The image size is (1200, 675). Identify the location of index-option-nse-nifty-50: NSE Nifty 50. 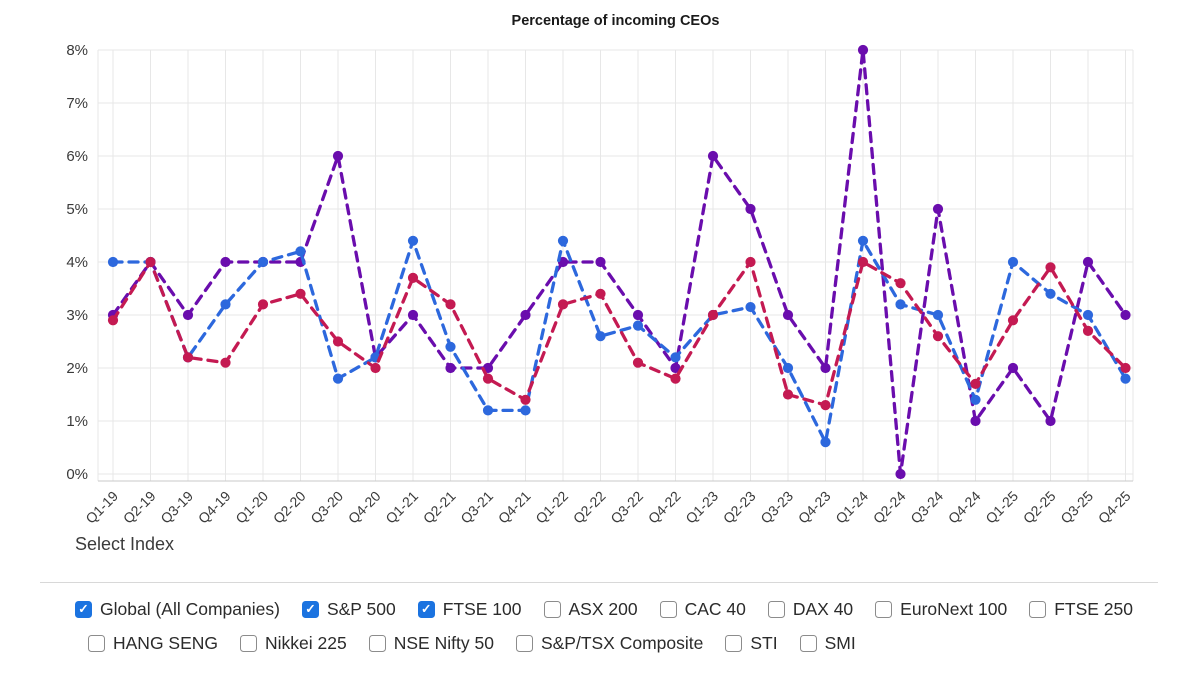
(431, 643).